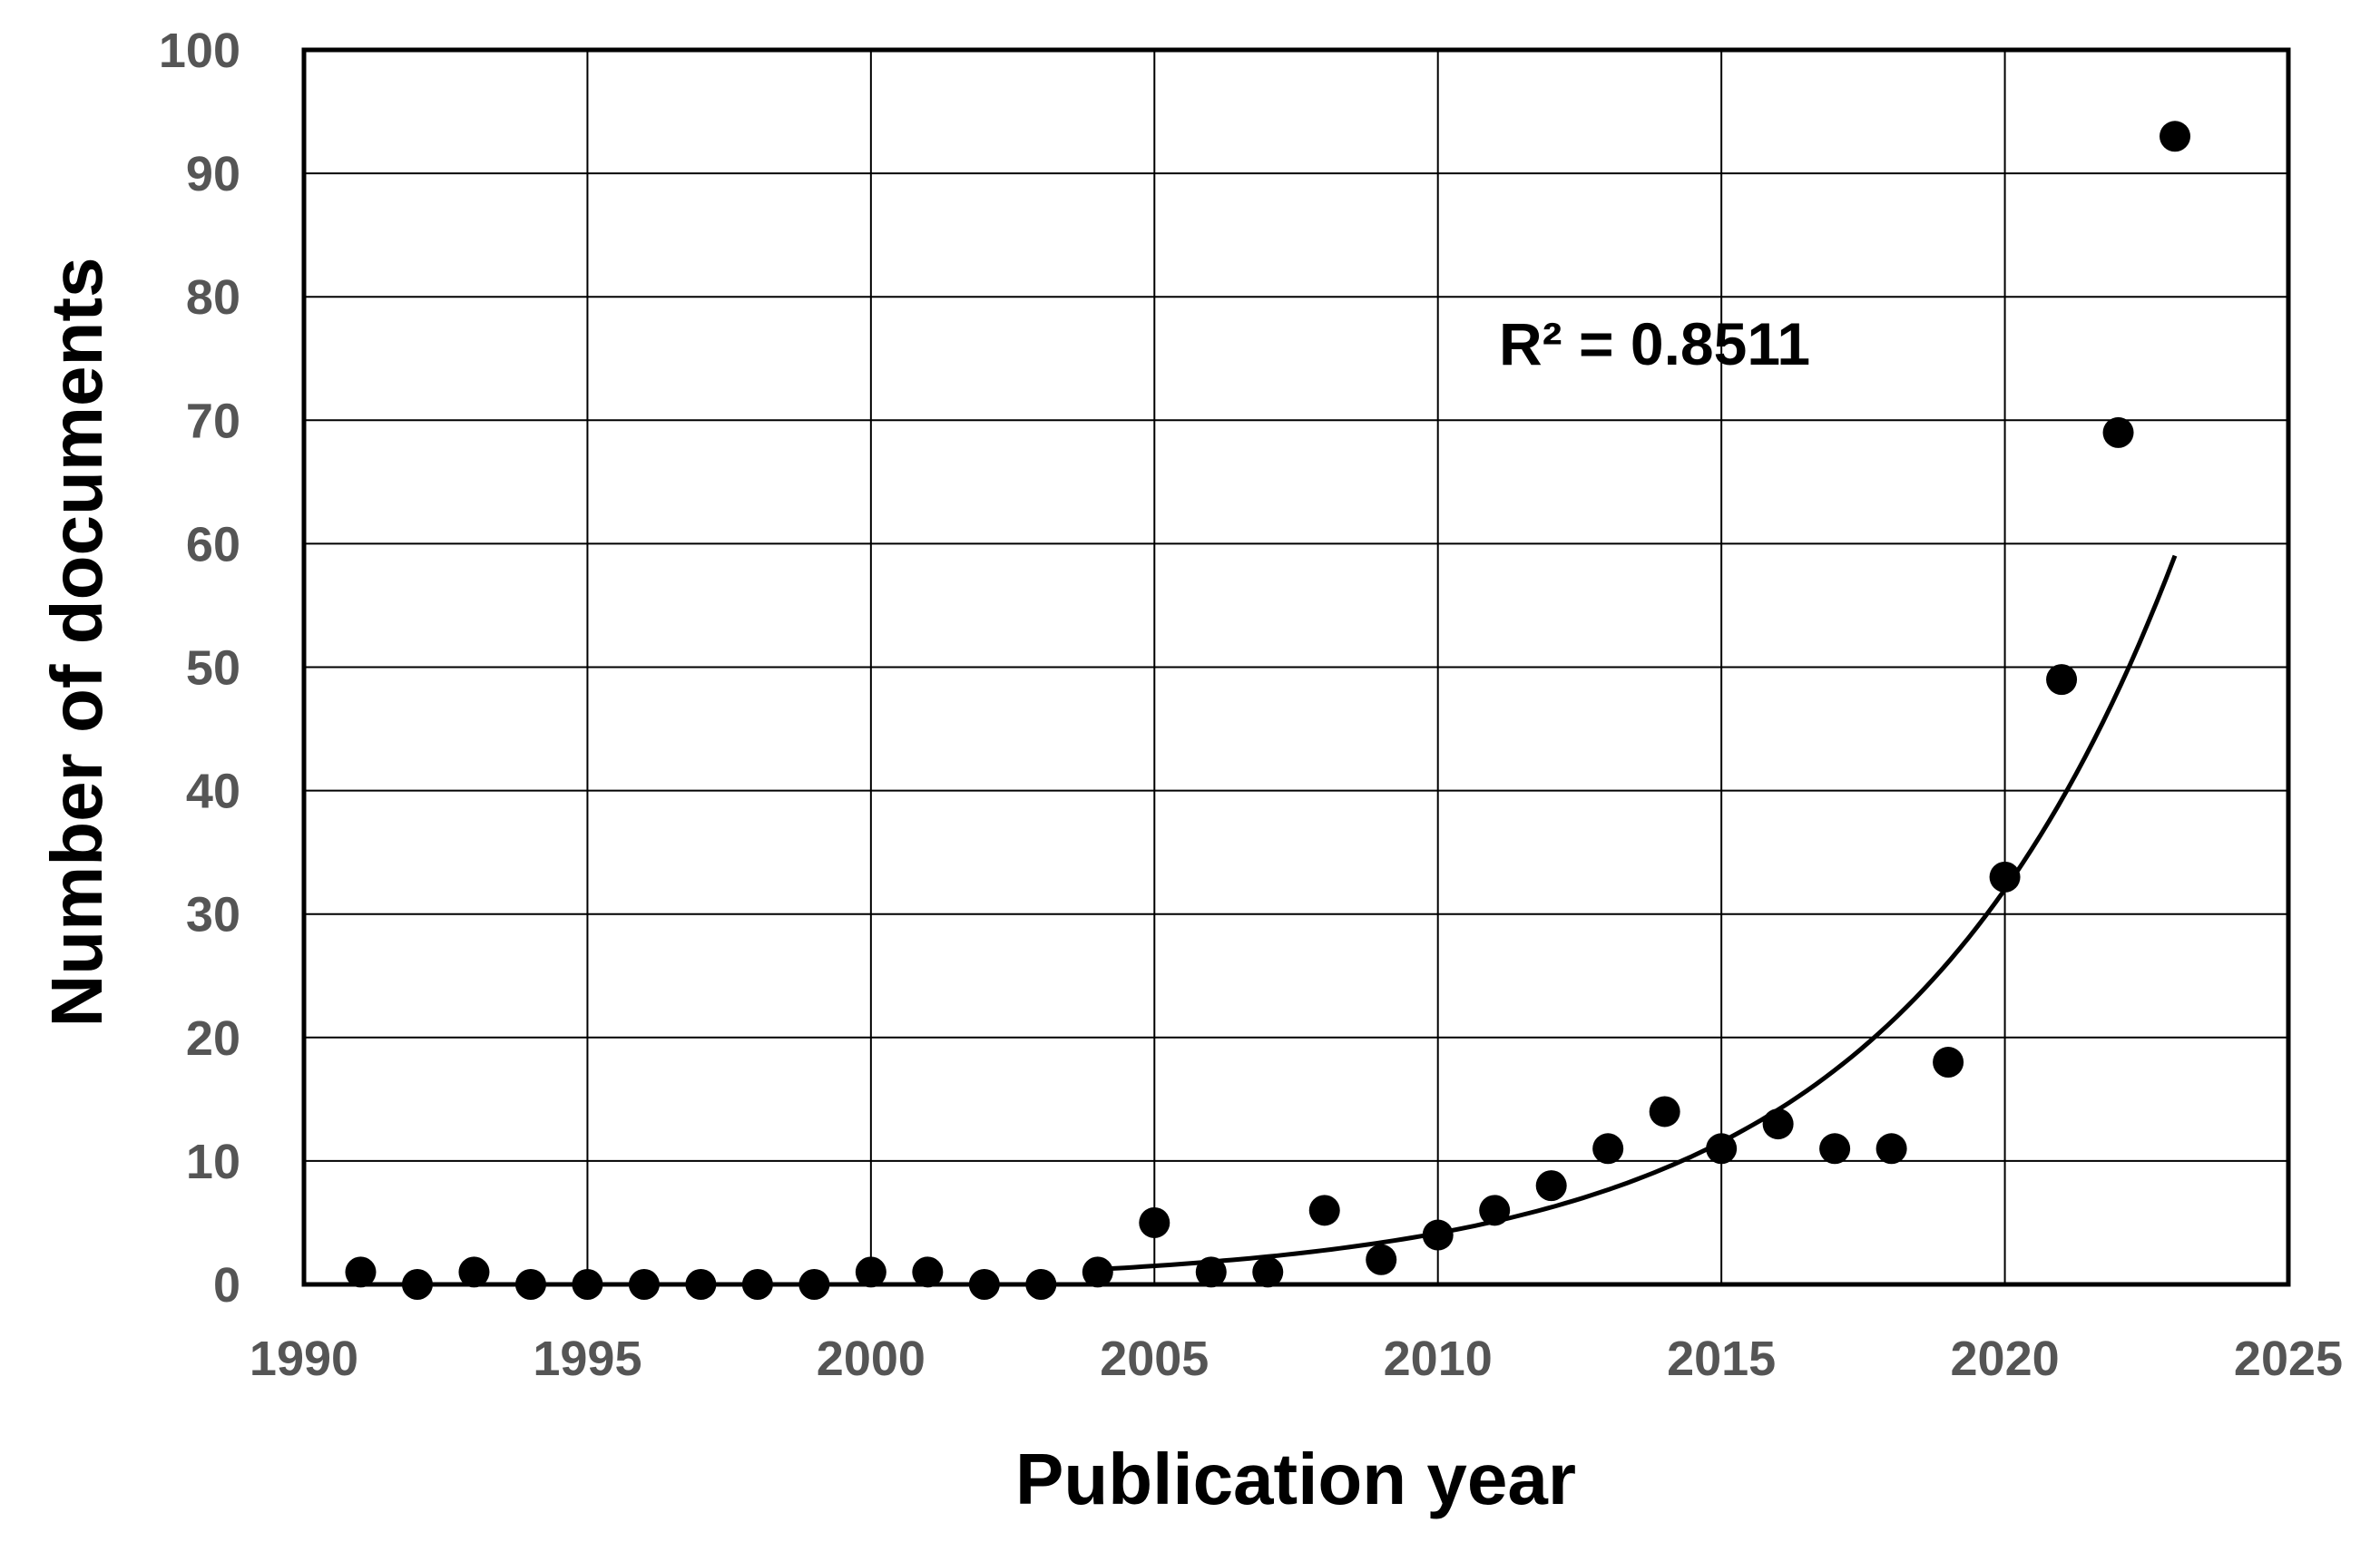  I want to click on y-tick-label: 50, so click(213, 669).